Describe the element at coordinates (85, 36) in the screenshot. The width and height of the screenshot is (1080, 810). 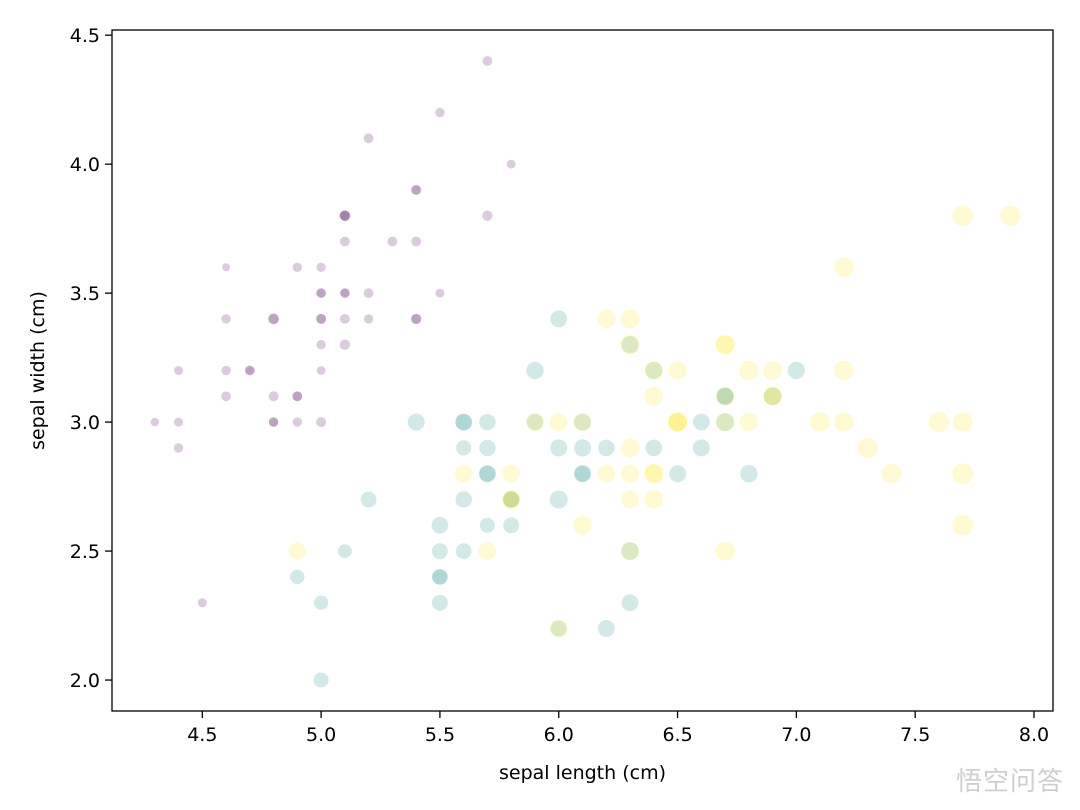
I see `y-tick-label: 4.5` at that location.